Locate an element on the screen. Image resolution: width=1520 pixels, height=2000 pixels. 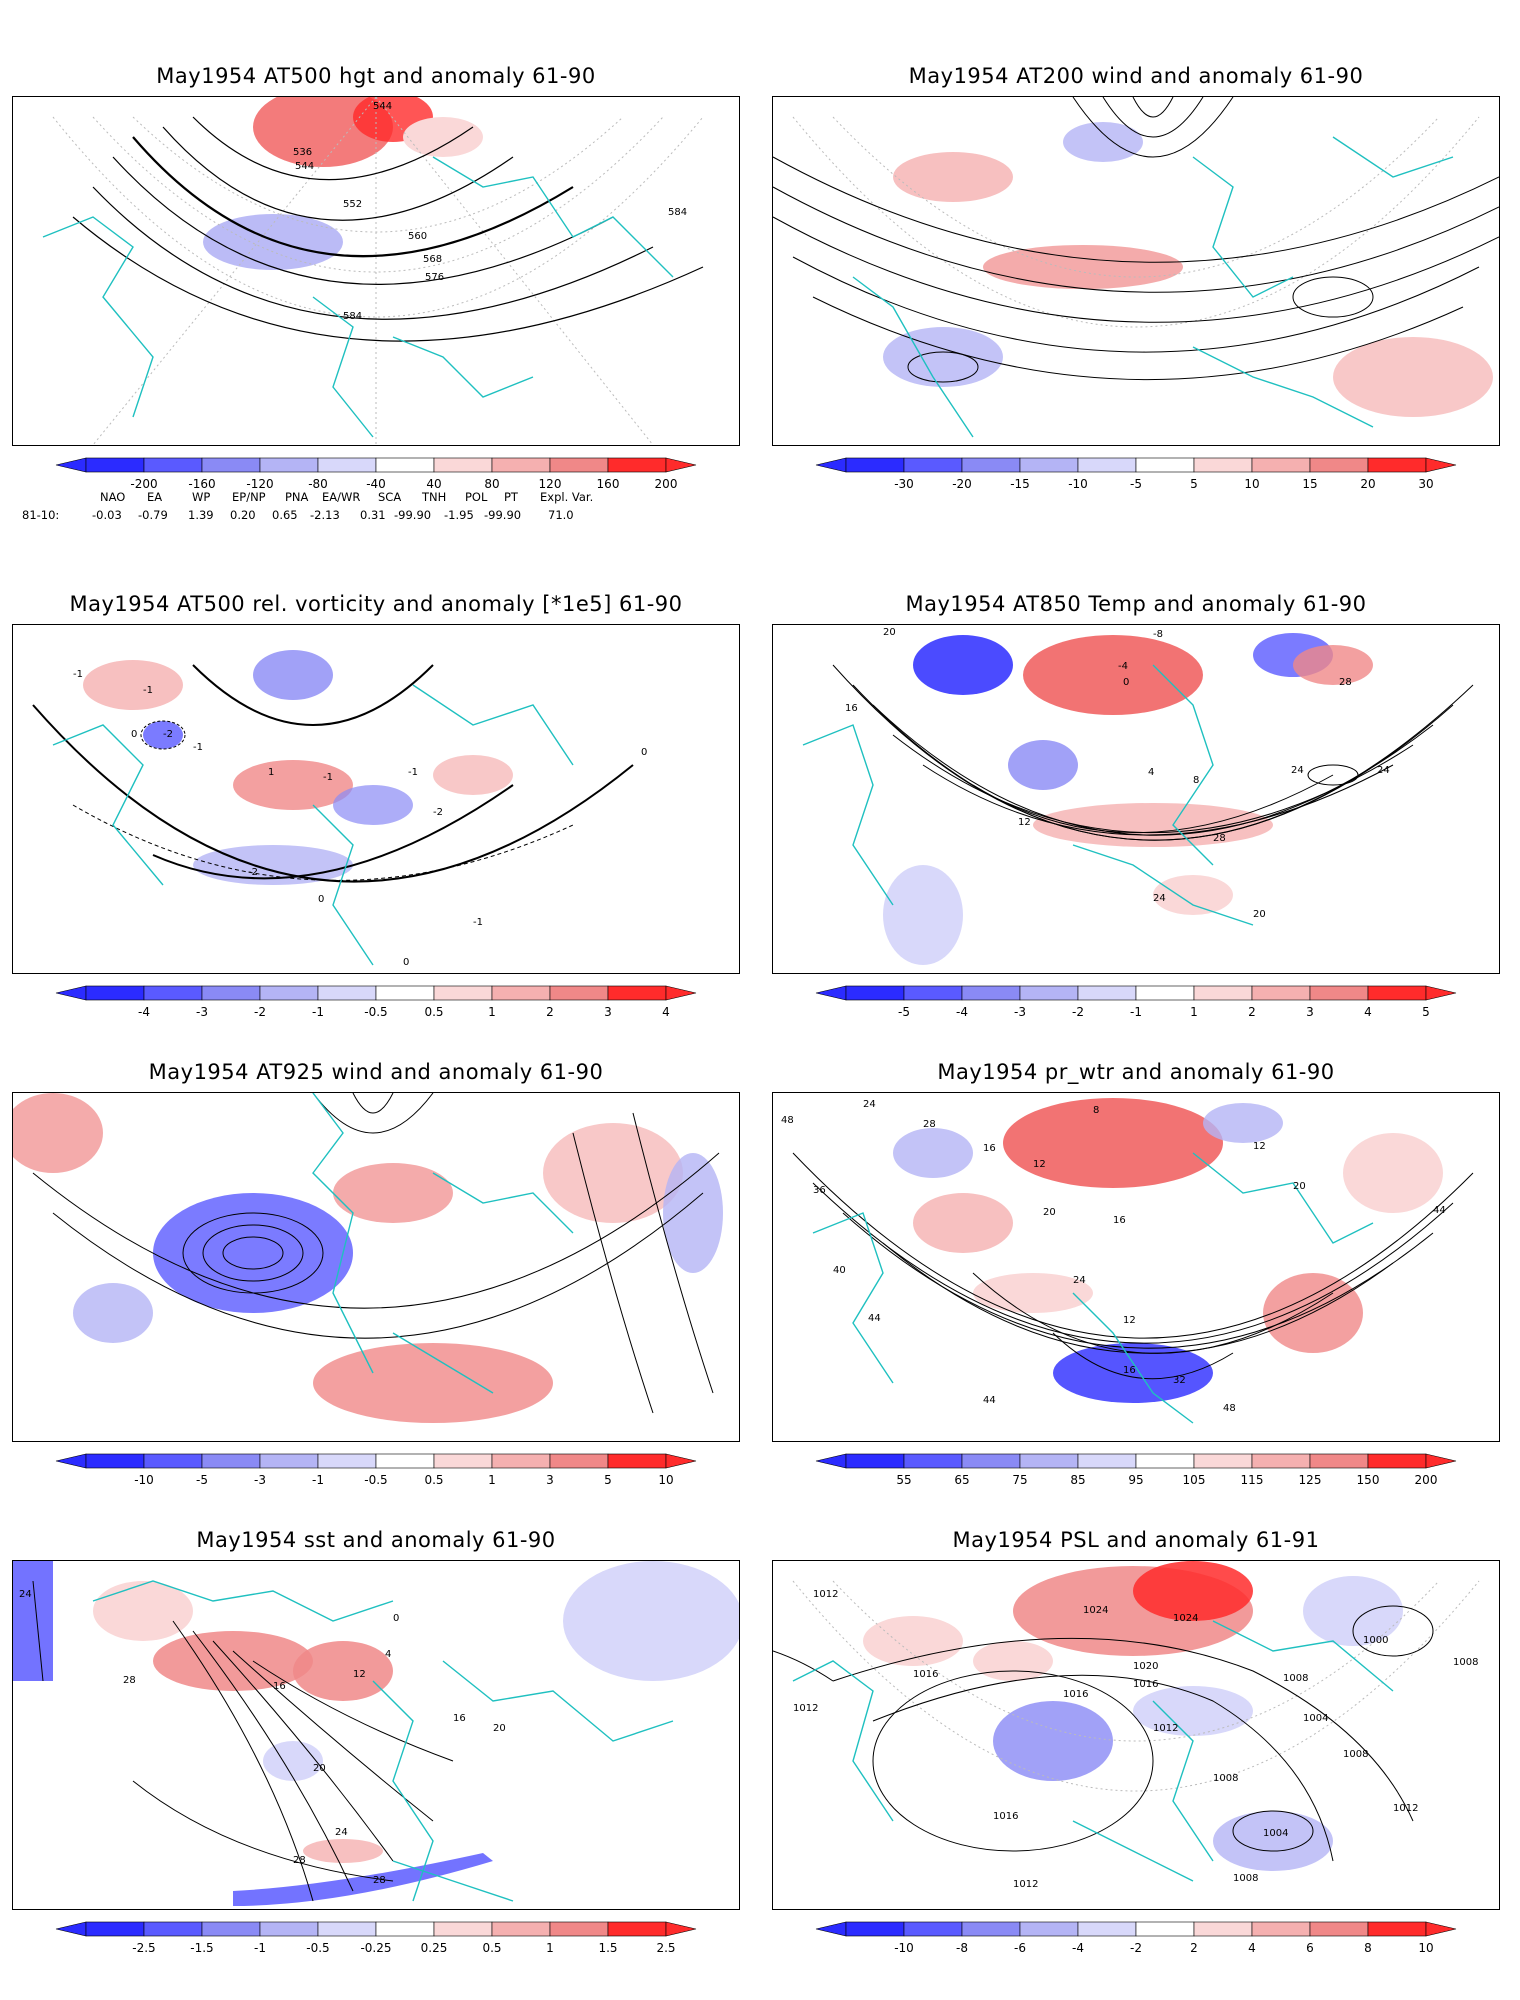
colorbar-svg: -5 -4 -3 -2 -1 1 2 3 4 5 is located at coordinates (1136, 1002).